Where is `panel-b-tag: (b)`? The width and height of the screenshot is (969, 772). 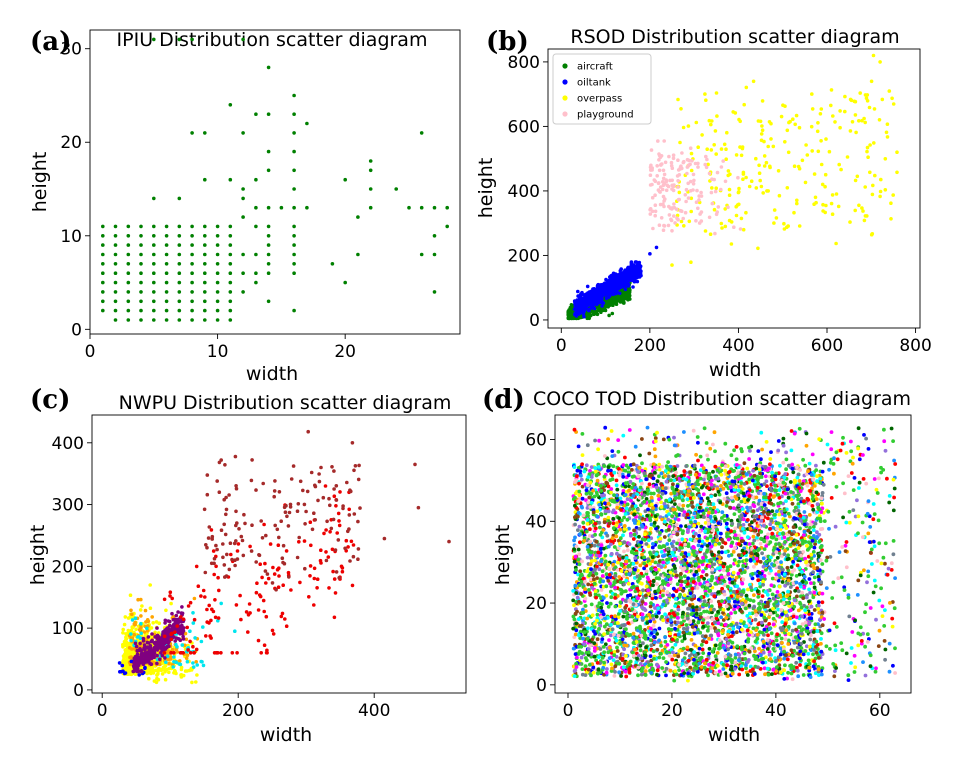
panel-b-tag: (b) is located at coordinates (507, 42).